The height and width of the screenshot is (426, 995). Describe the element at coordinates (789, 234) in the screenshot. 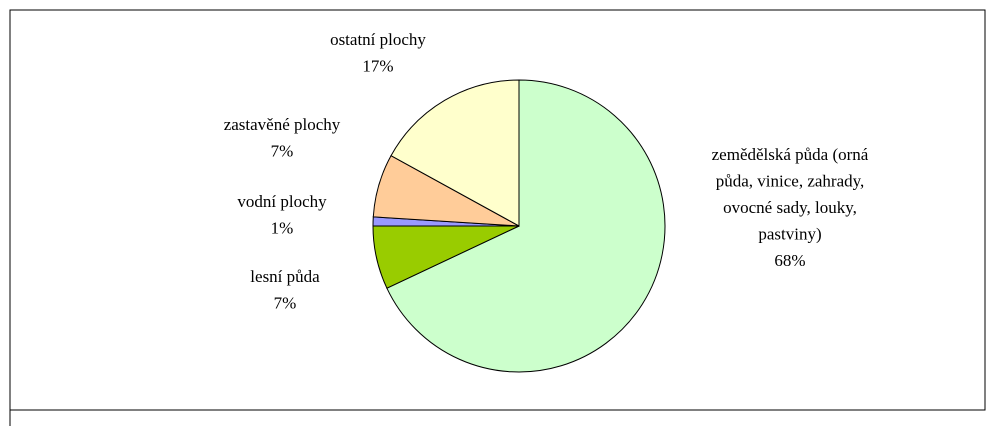

I see `label-line: pastviny)` at that location.